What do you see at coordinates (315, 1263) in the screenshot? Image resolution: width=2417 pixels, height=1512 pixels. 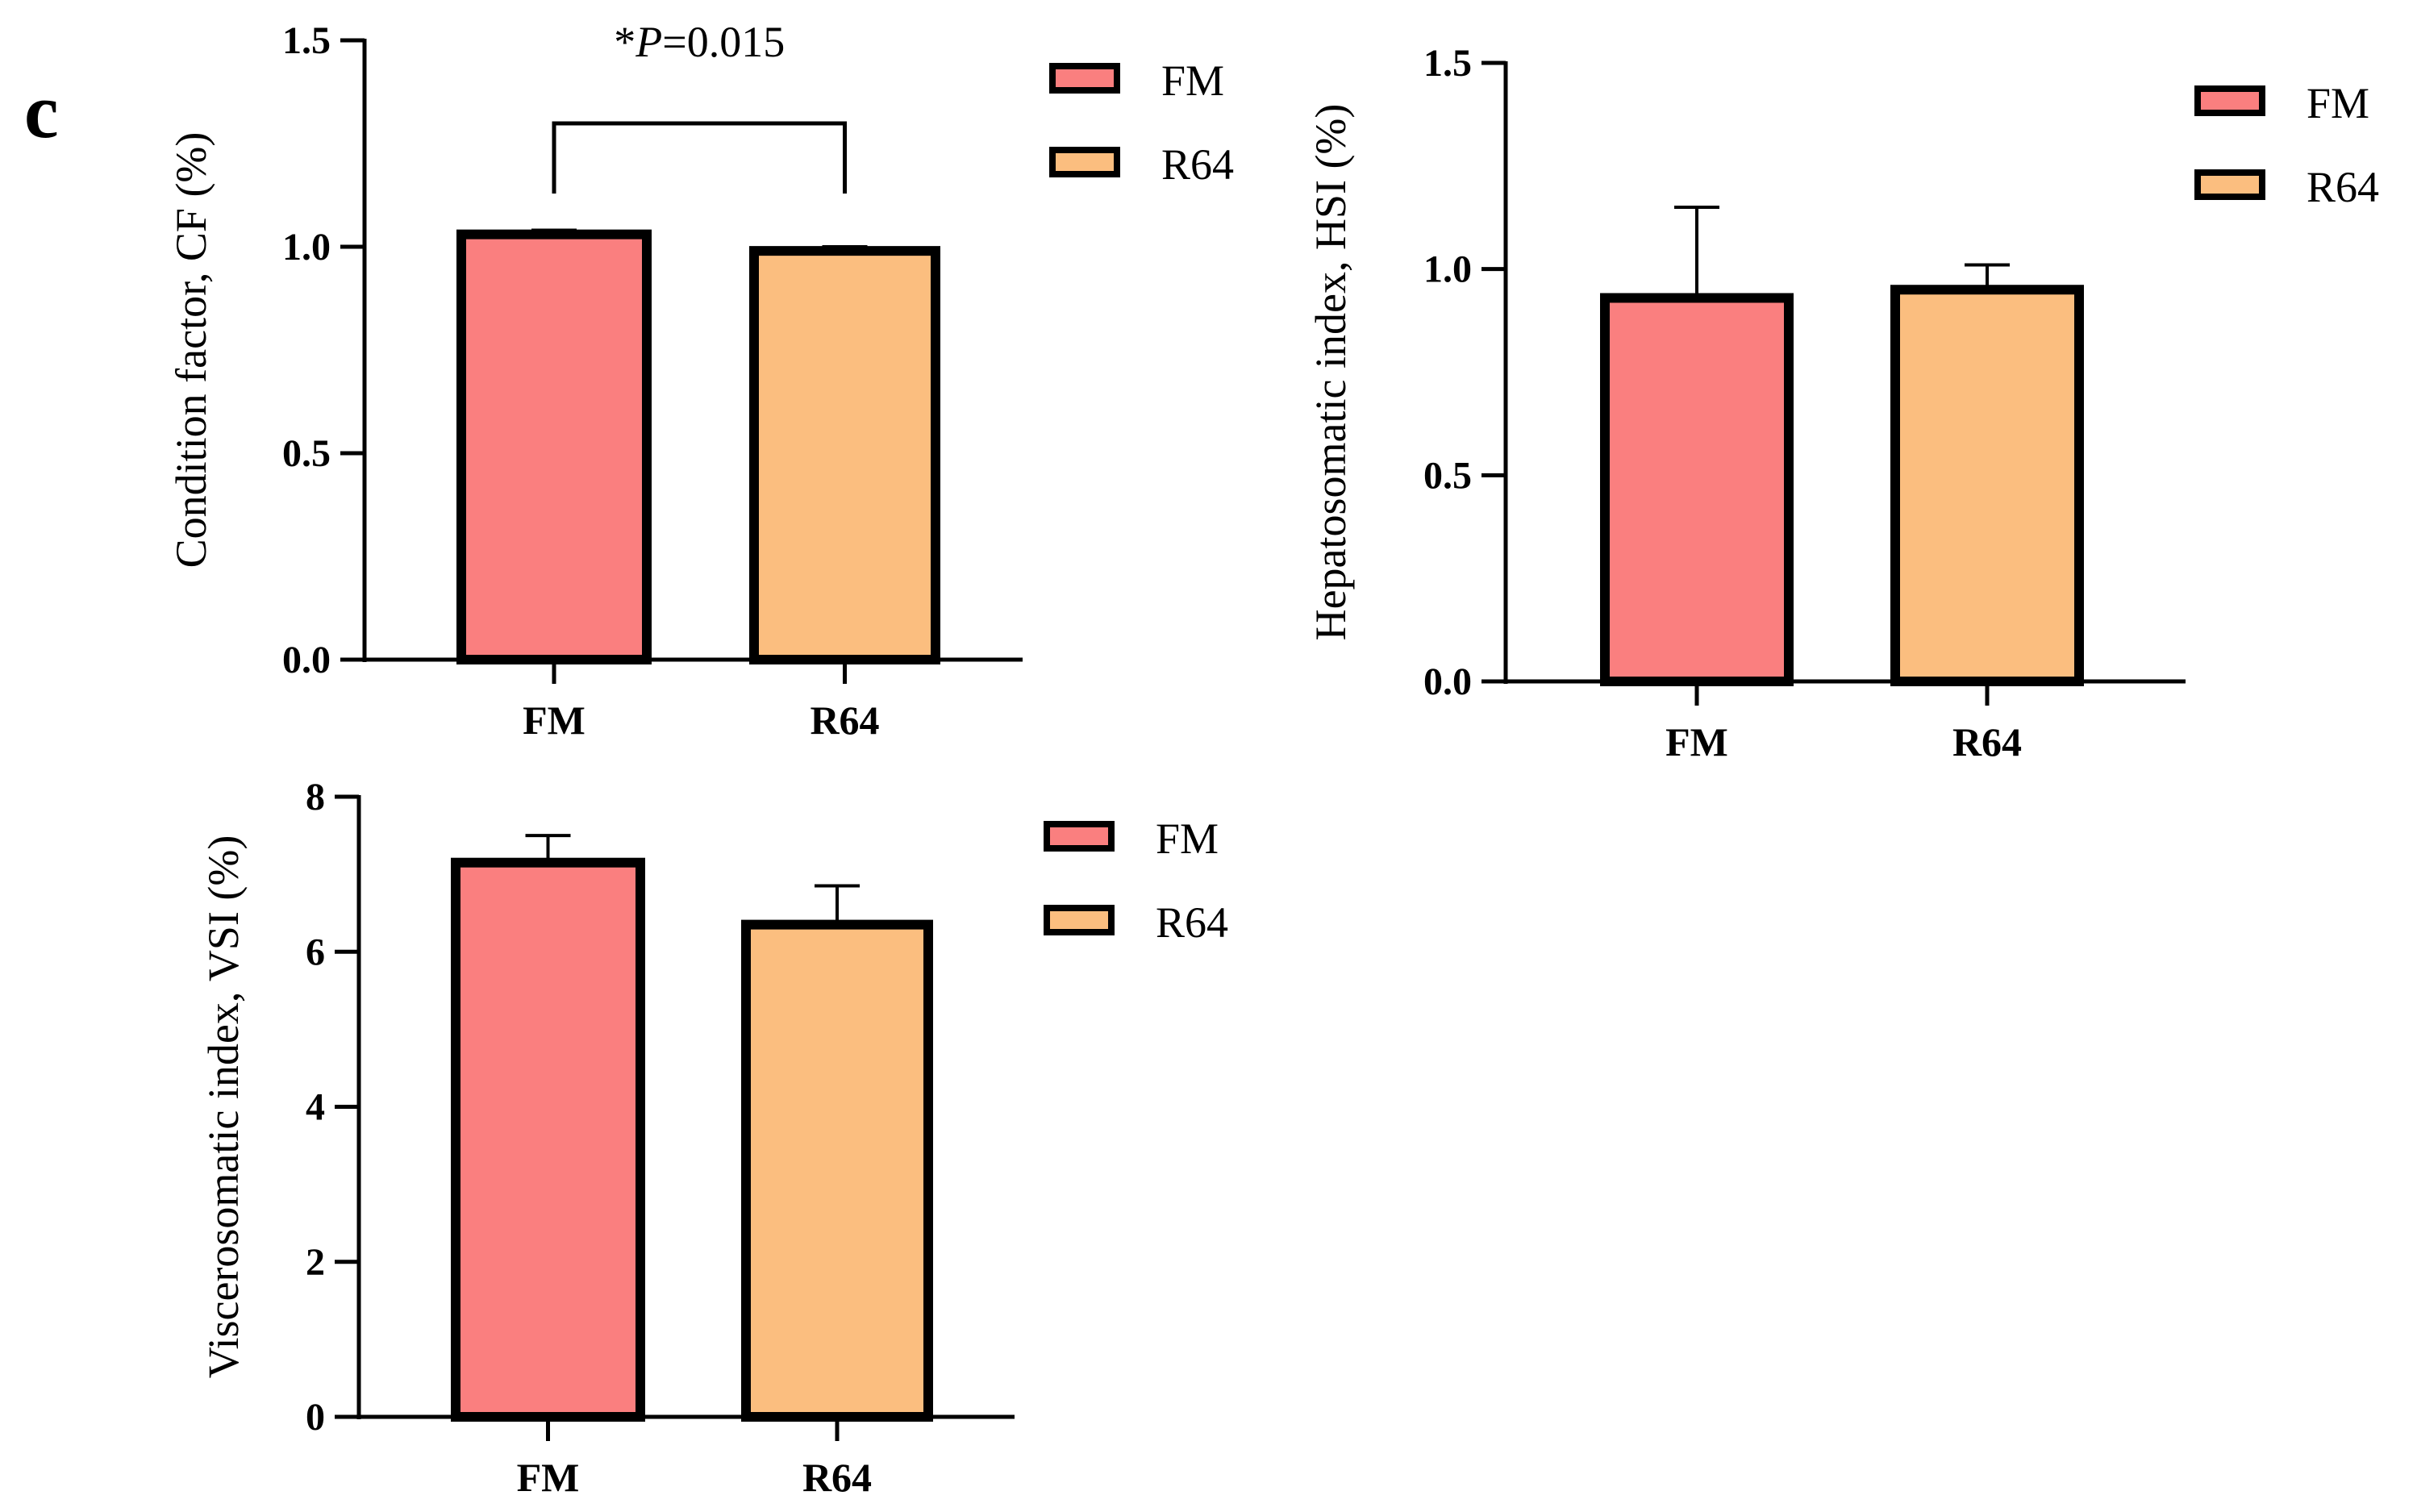 I see `vsi-y-tick-label: 2` at bounding box center [315, 1263].